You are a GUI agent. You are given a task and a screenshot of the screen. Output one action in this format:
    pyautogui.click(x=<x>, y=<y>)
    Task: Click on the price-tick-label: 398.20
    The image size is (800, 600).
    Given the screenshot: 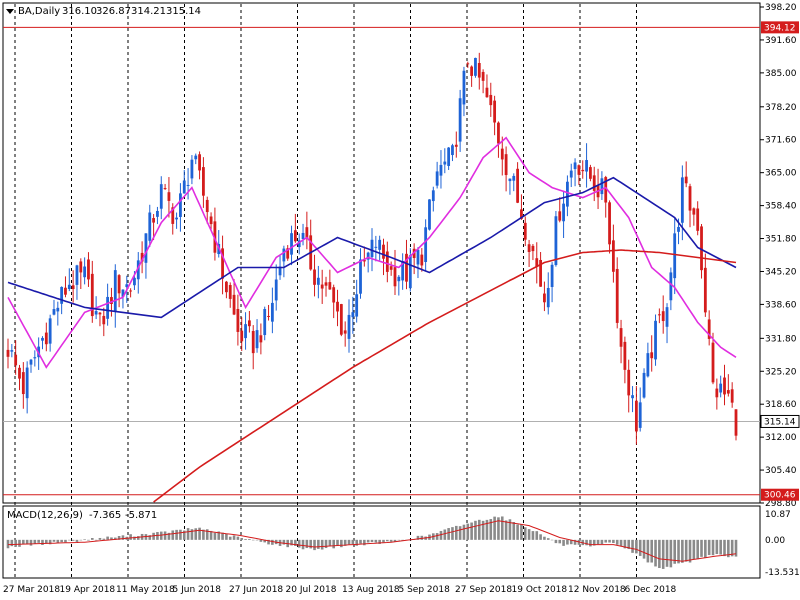 What is the action you would take?
    pyautogui.click(x=781, y=8)
    